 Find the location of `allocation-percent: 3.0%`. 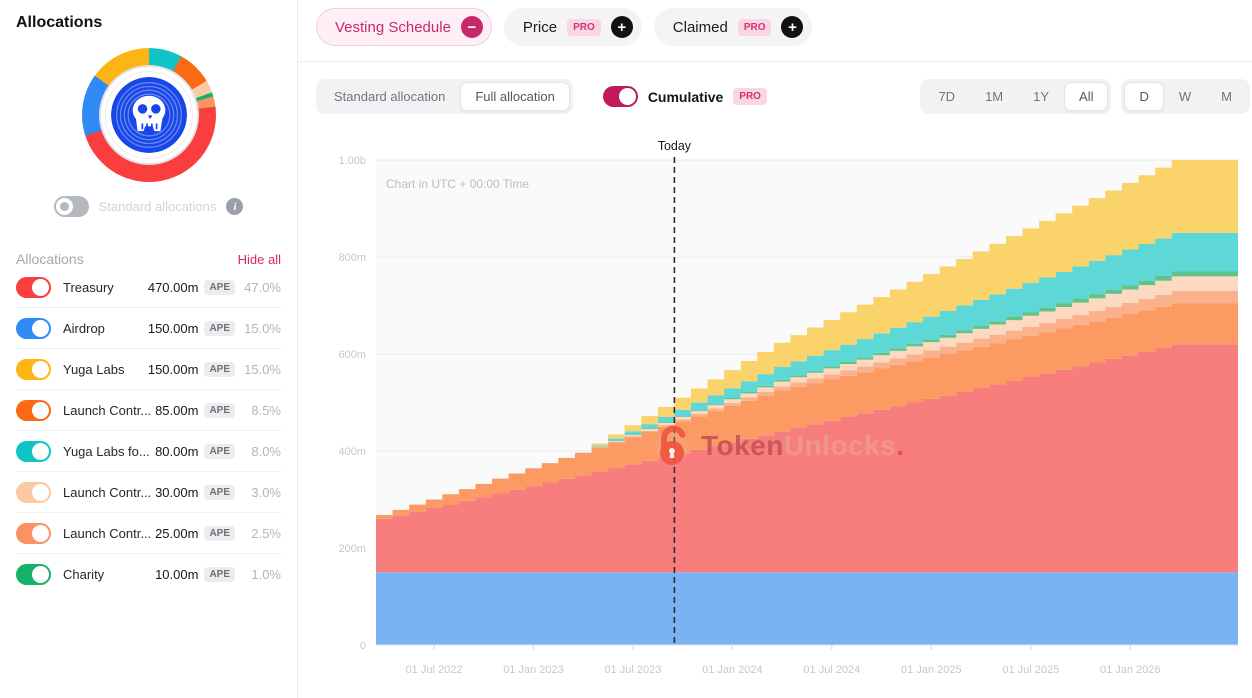

allocation-percent: 3.0% is located at coordinates (266, 492).